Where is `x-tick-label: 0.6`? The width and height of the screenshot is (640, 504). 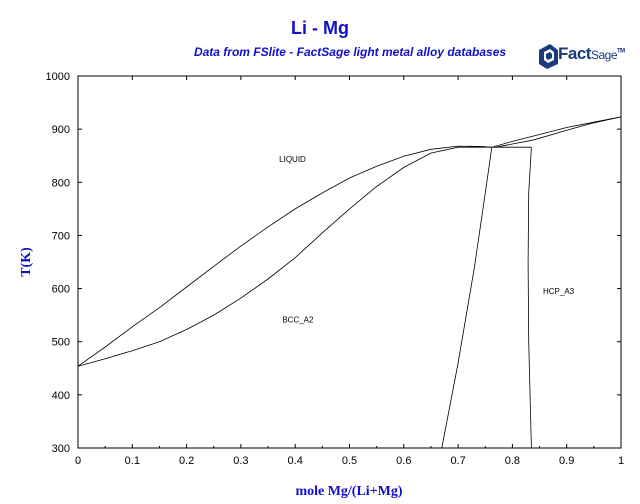 x-tick-label: 0.6 is located at coordinates (403, 461).